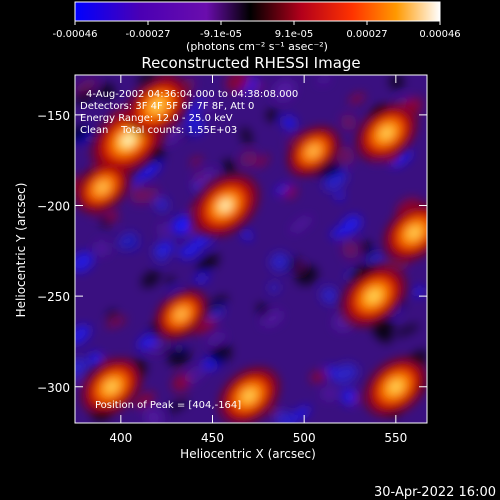  Describe the element at coordinates (158, 130) in the screenshot. I see `annotation-counts: Clean Total counts: 1.55E+03` at that location.